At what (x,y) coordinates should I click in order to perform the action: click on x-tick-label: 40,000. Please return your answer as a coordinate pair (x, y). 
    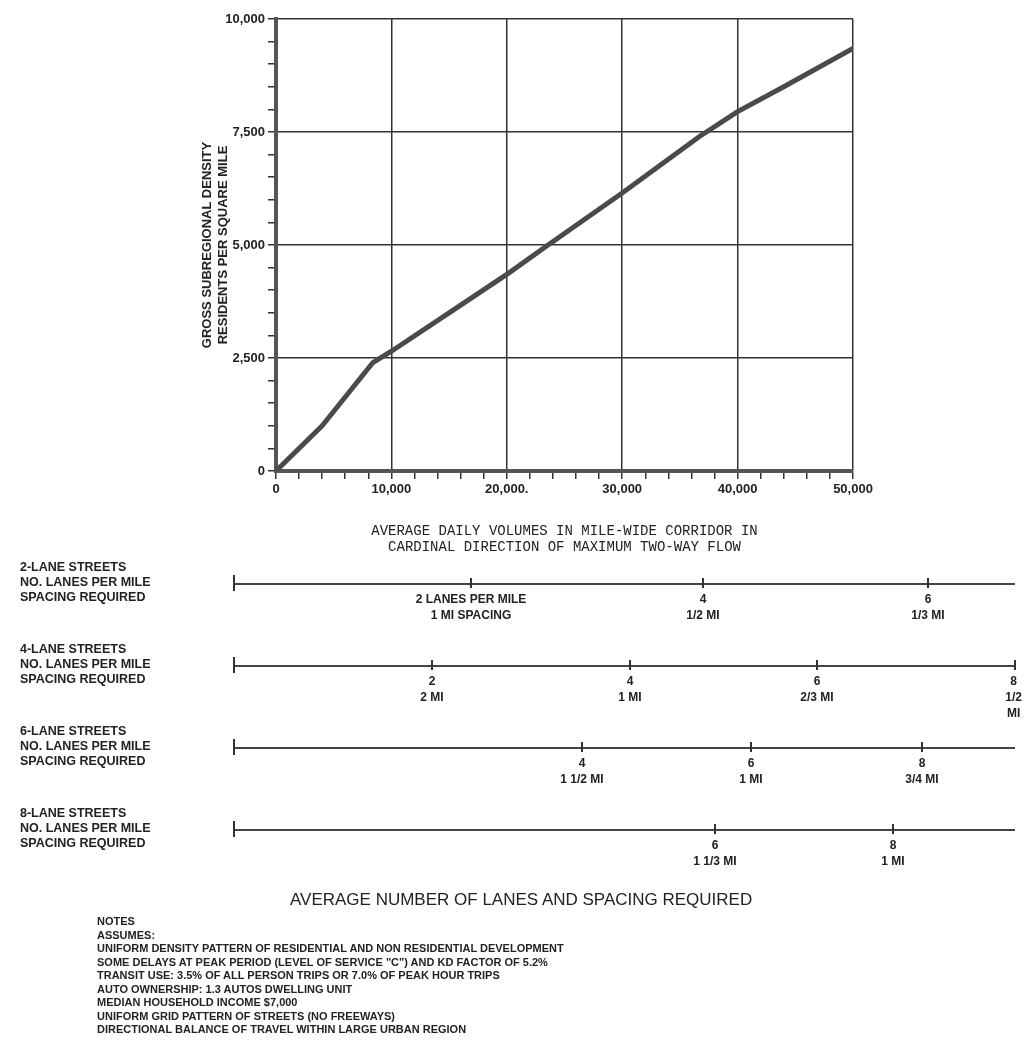
    Looking at the image, I should click on (737, 489).